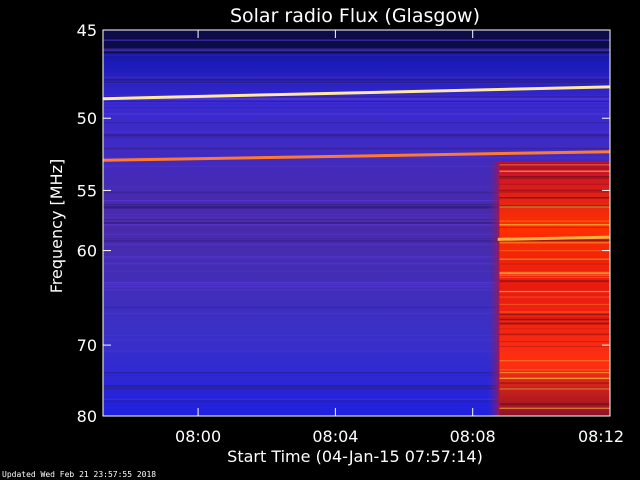 The image size is (640, 480). Describe the element at coordinates (473, 436) in the screenshot. I see `x-tick-label: 08:08` at that location.